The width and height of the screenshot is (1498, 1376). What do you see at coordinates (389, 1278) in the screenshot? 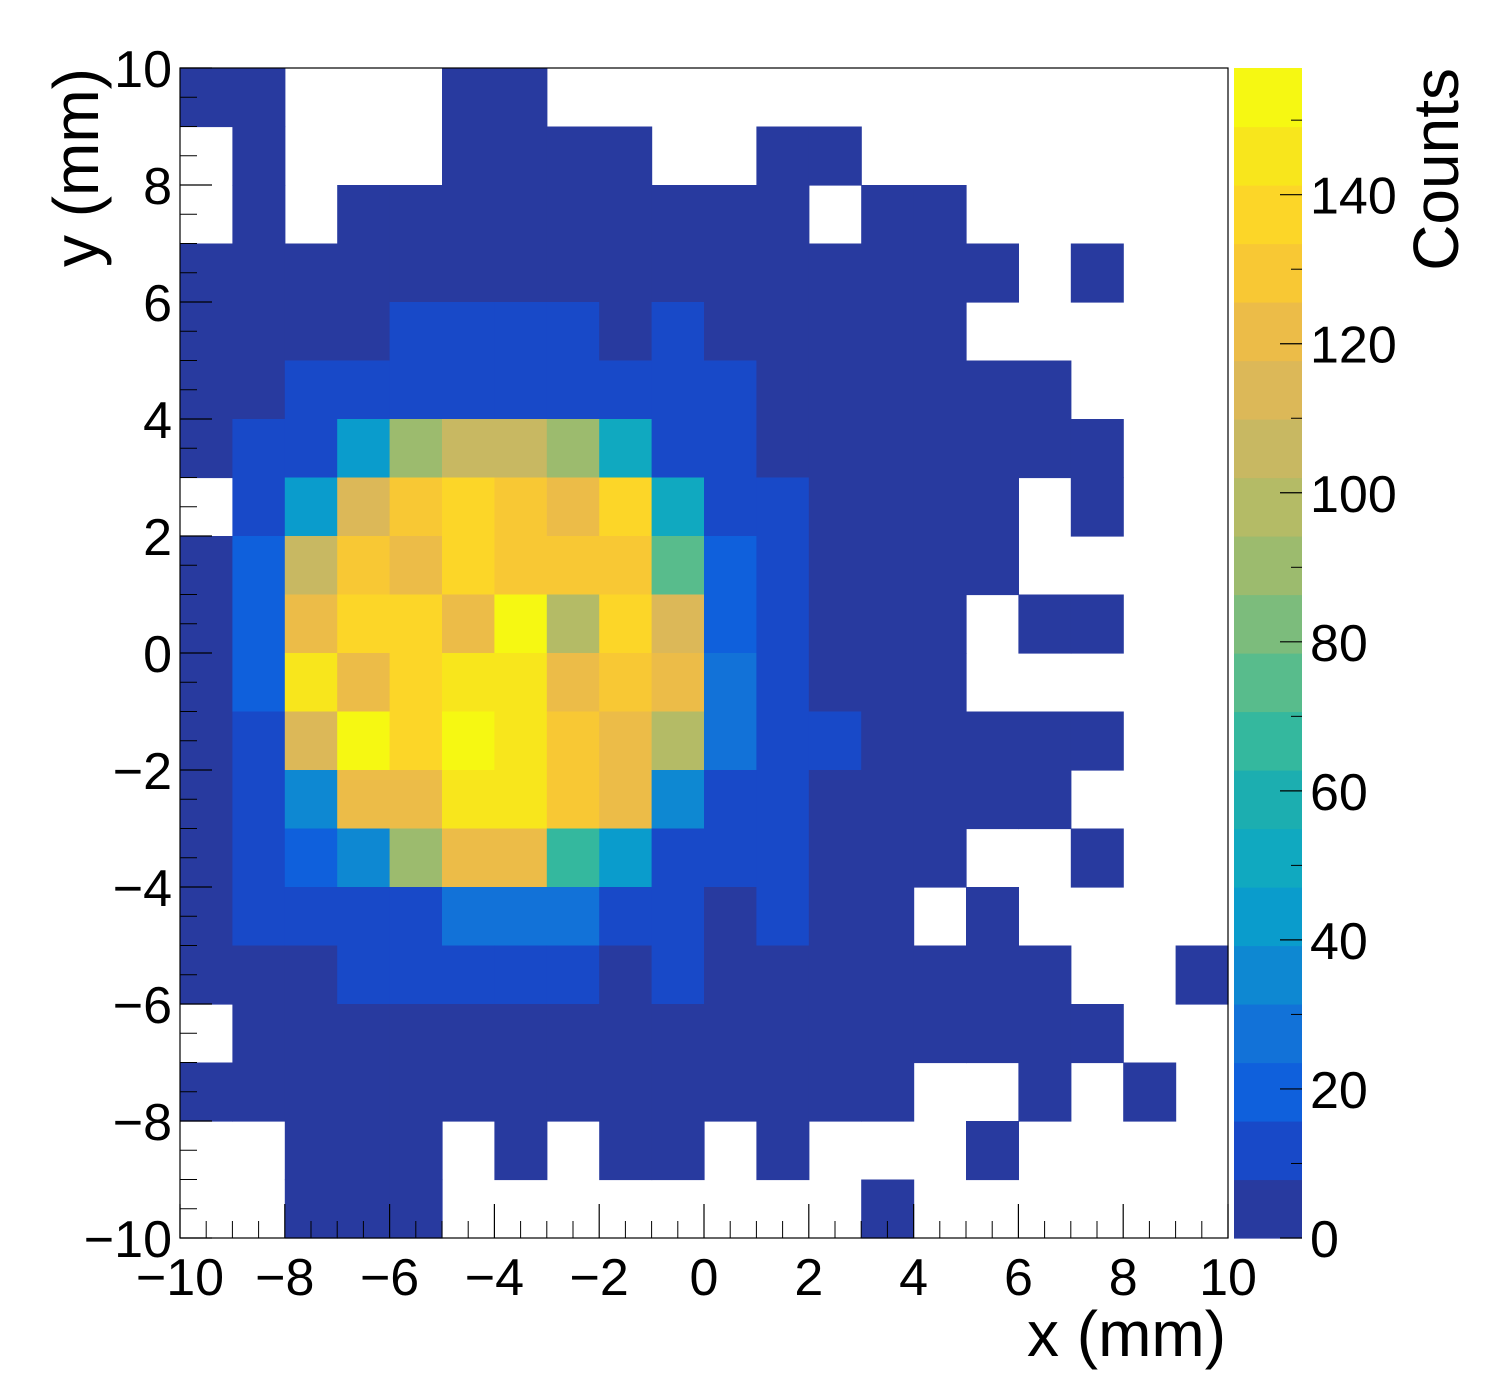
I see `x-tick-label: −6` at bounding box center [389, 1278].